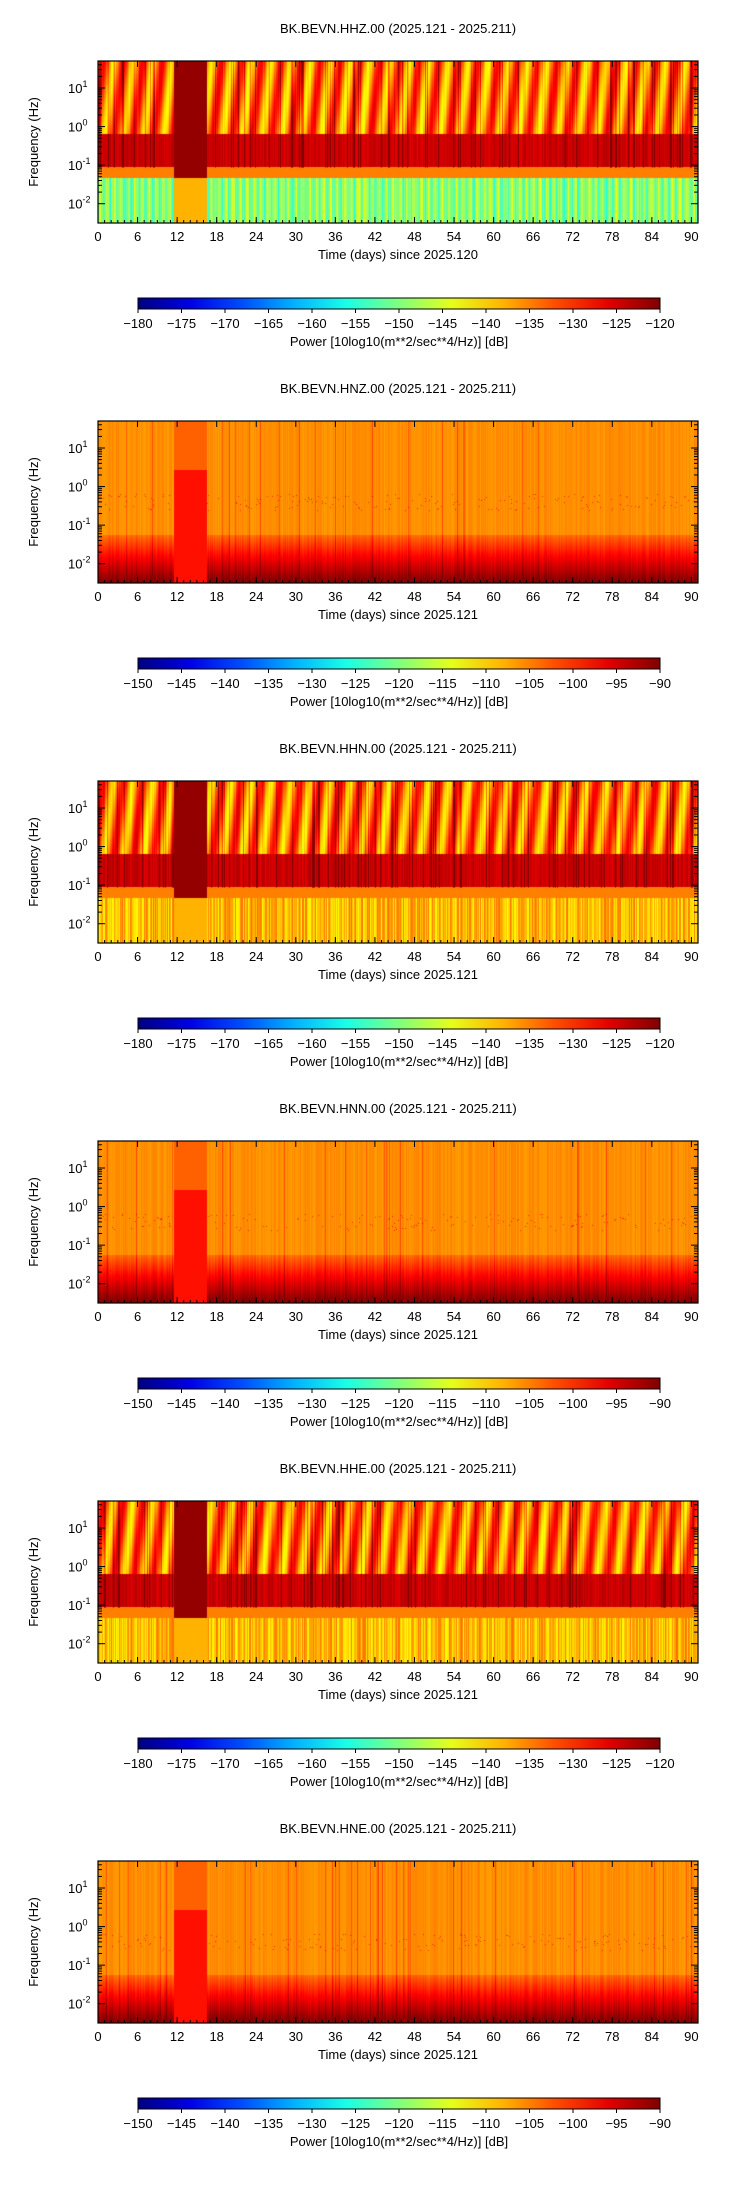 The width and height of the screenshot is (750, 2202). What do you see at coordinates (398, 748) in the screenshot?
I see `chart-title: BK.BEVN.HHN.00 (2025.121 - 2025.211)` at bounding box center [398, 748].